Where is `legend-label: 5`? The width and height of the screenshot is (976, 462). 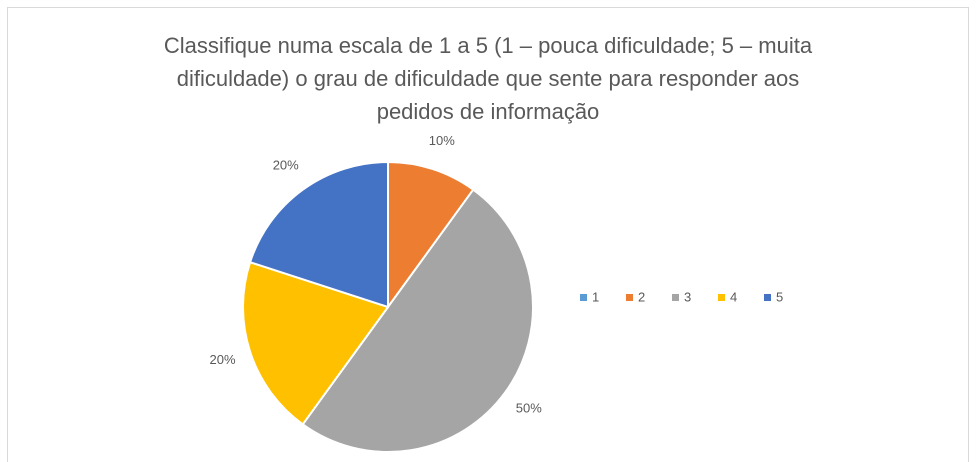
legend-label: 5 is located at coordinates (779, 296).